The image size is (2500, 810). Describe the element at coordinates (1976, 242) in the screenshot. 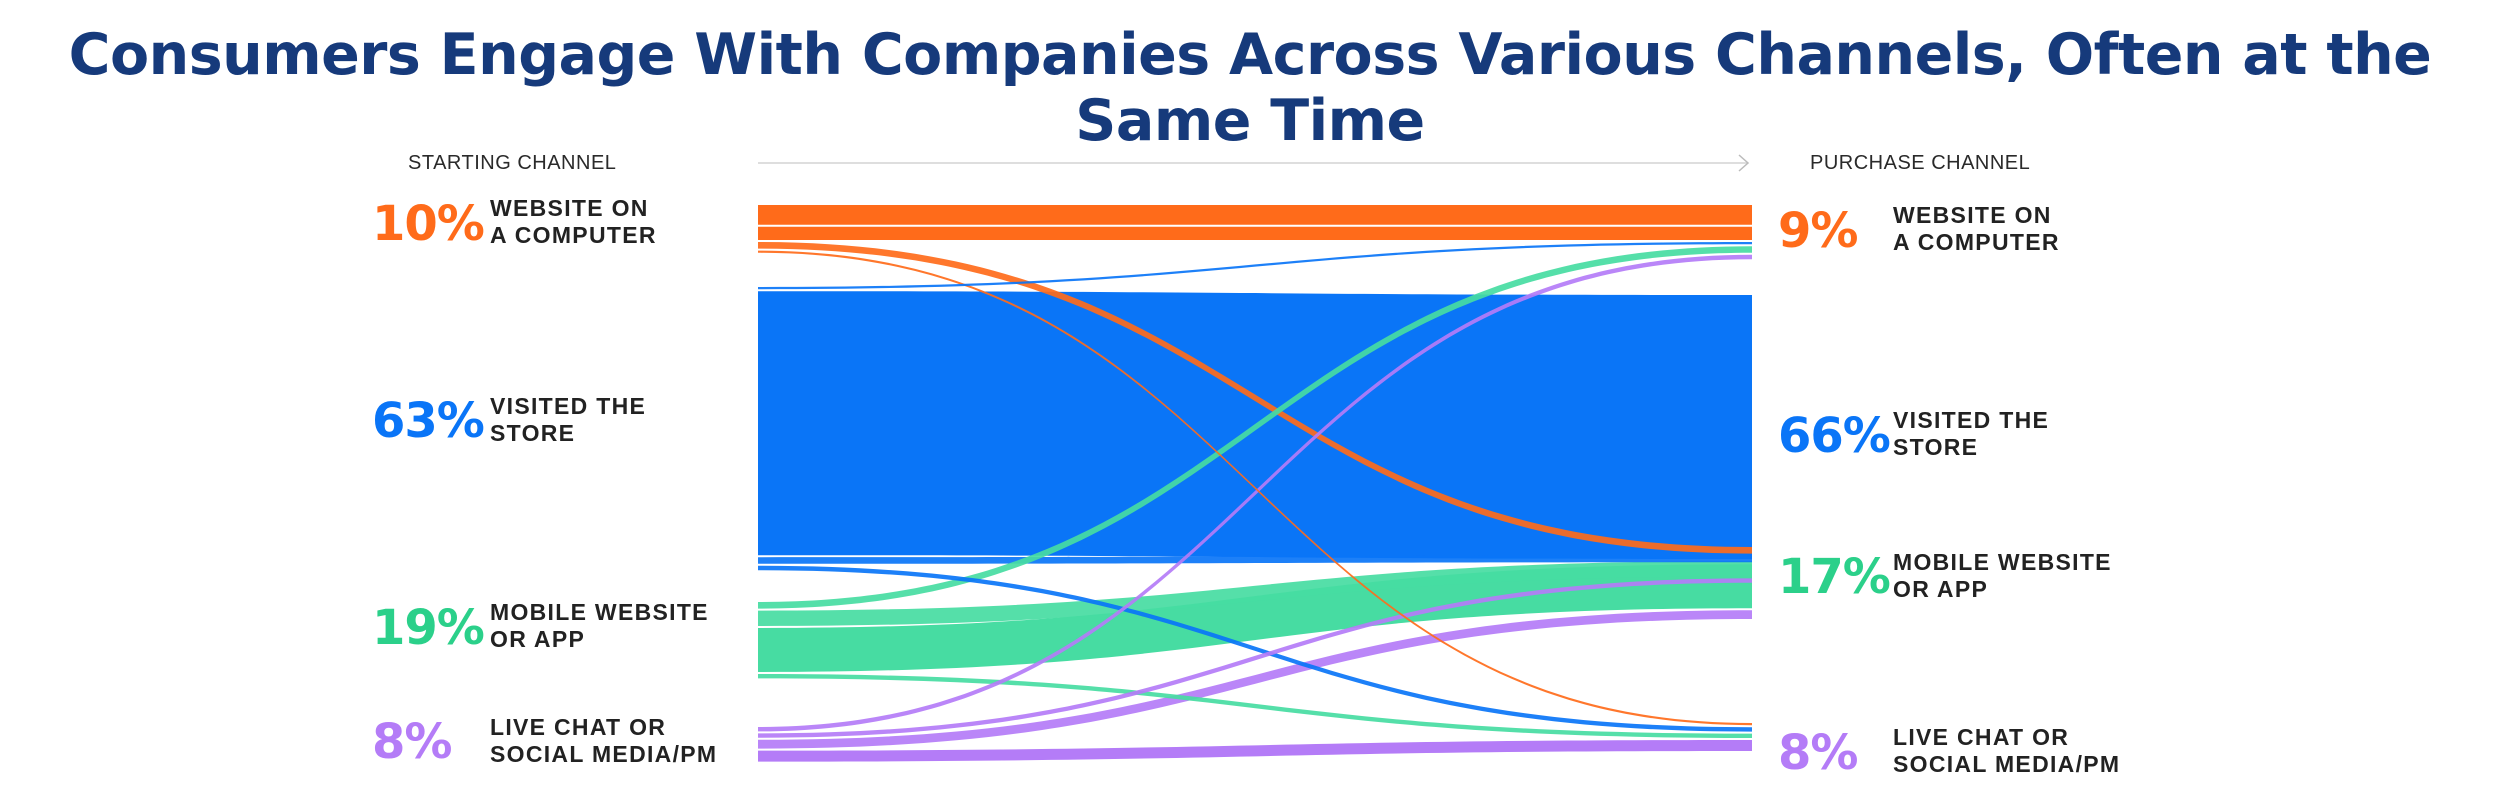

I see `end-website-label-line2: A COMPUTER` at that location.